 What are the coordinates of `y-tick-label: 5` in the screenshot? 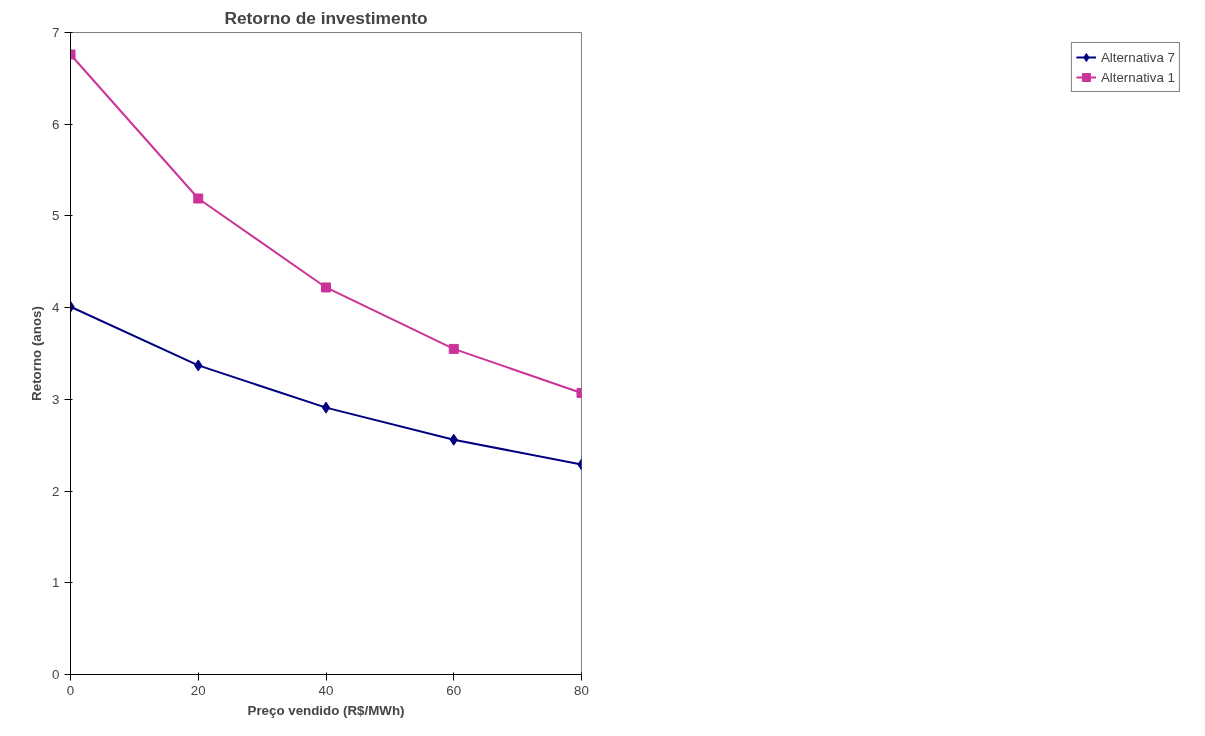 It's located at (56, 216).